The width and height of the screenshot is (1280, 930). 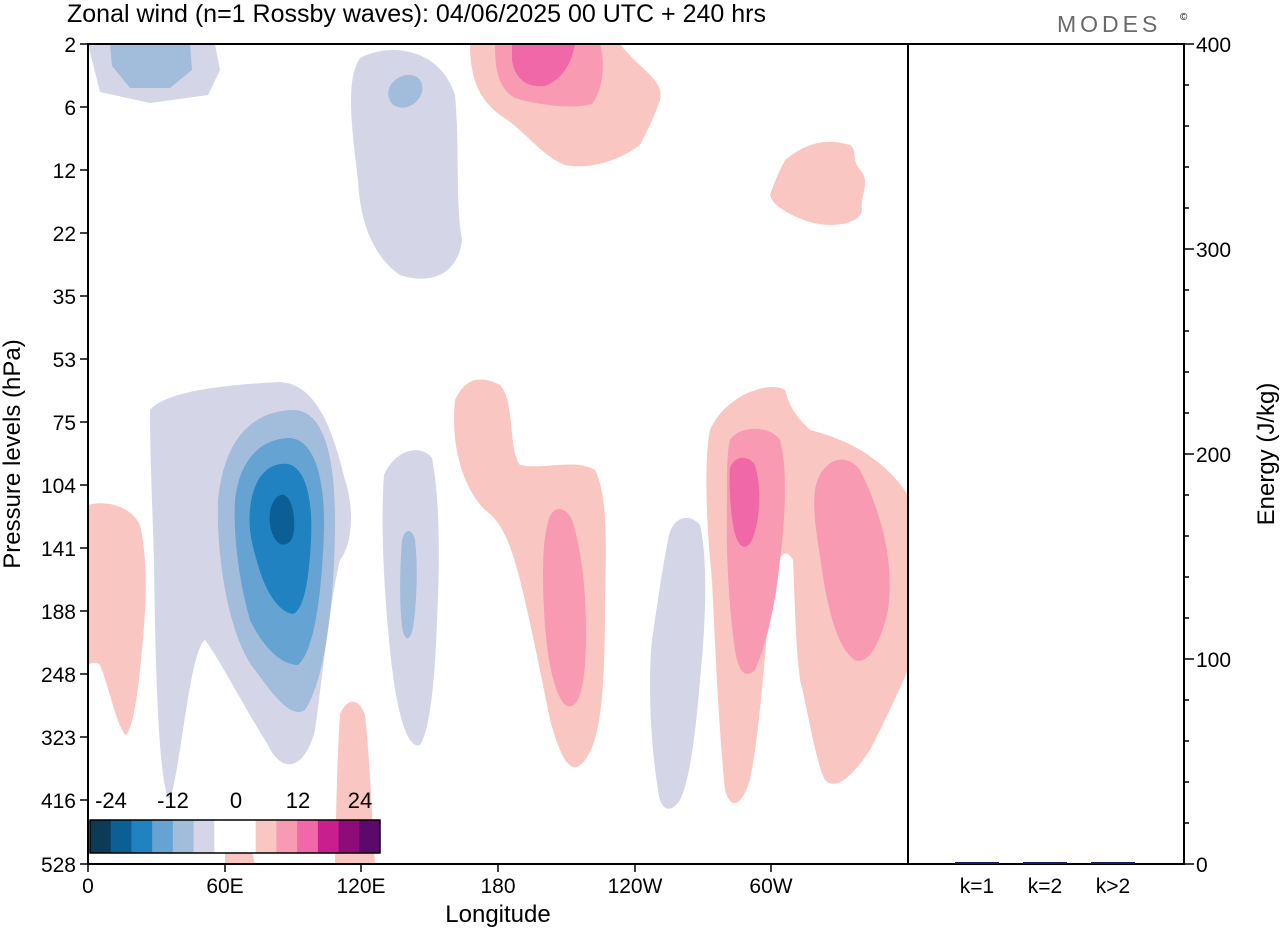 I want to click on x-tick-label: 0, so click(x=88, y=886).